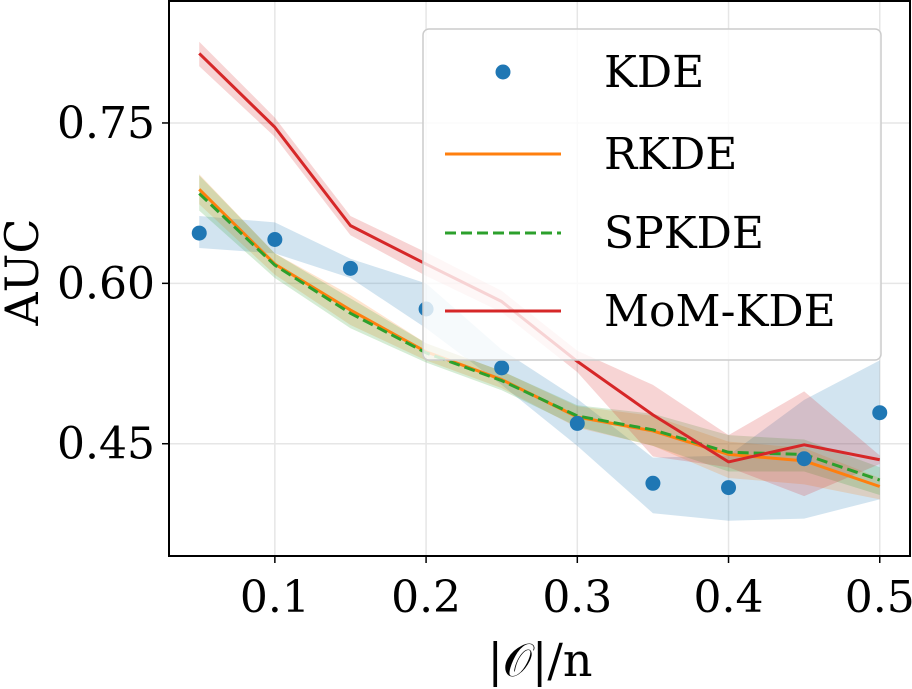  Describe the element at coordinates (720, 311) in the screenshot. I see `legend-label-mom-kde: MoM-KDE` at that location.